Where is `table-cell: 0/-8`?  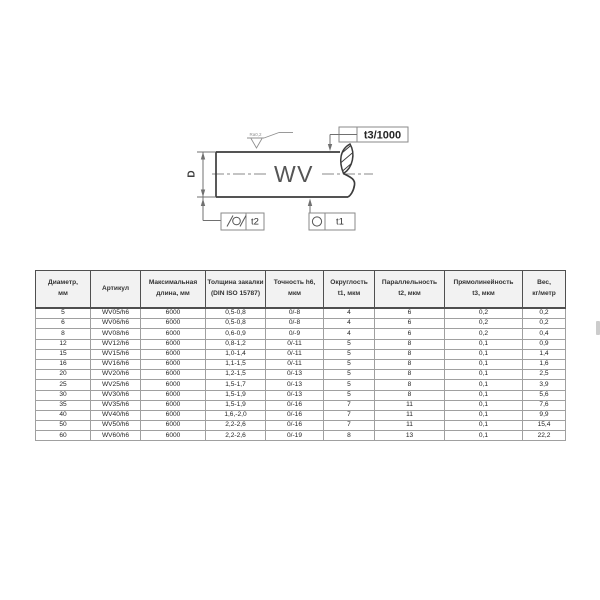
table-cell: 0/-8 is located at coordinates (294, 313).